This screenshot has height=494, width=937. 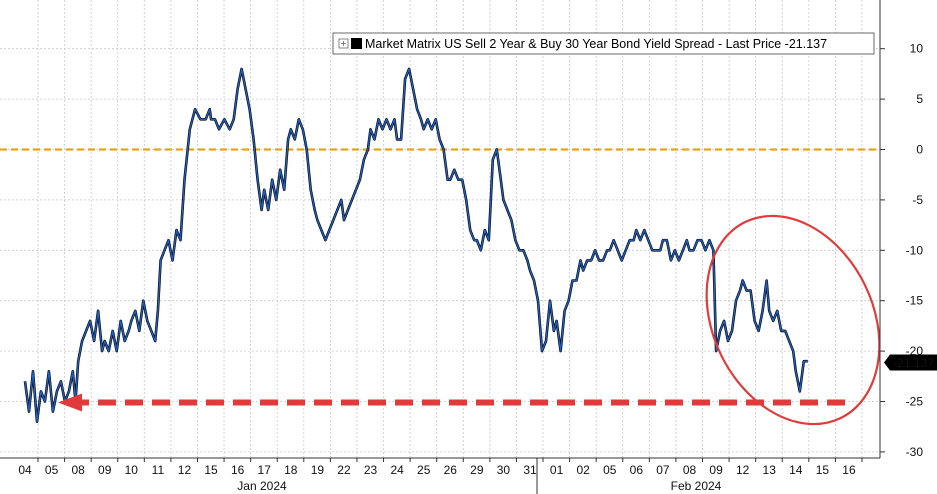 I want to click on x-tick-label: 30, so click(x=504, y=470).